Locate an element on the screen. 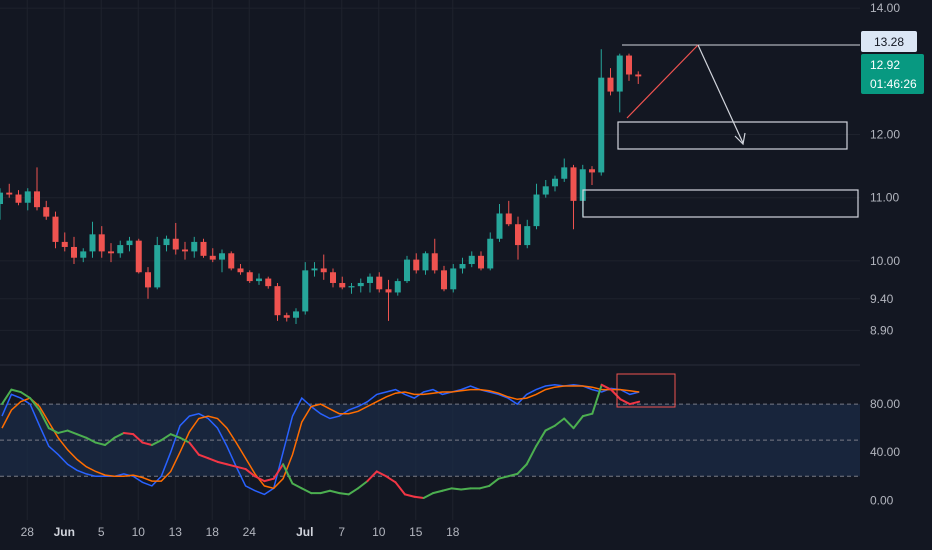  zone-rectangle-upper is located at coordinates (732, 135).